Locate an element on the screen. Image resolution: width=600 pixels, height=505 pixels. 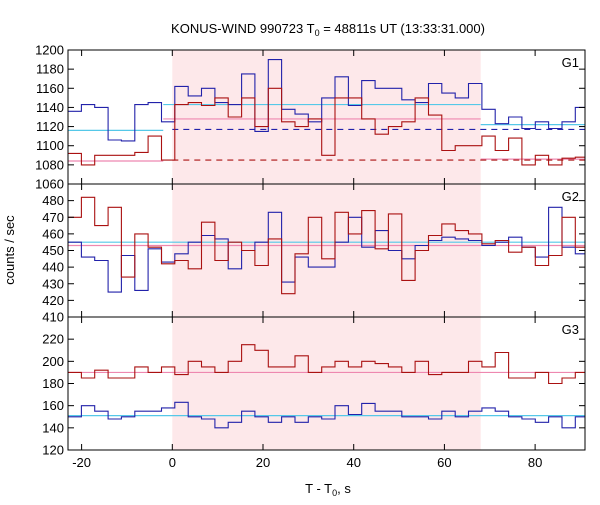
x-tick-label: 0 is located at coordinates (172, 462).